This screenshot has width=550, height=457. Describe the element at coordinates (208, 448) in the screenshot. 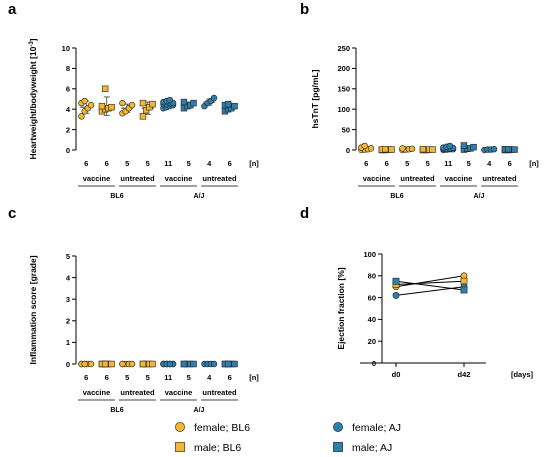

I see `legend-item: male; BL6` at that location.